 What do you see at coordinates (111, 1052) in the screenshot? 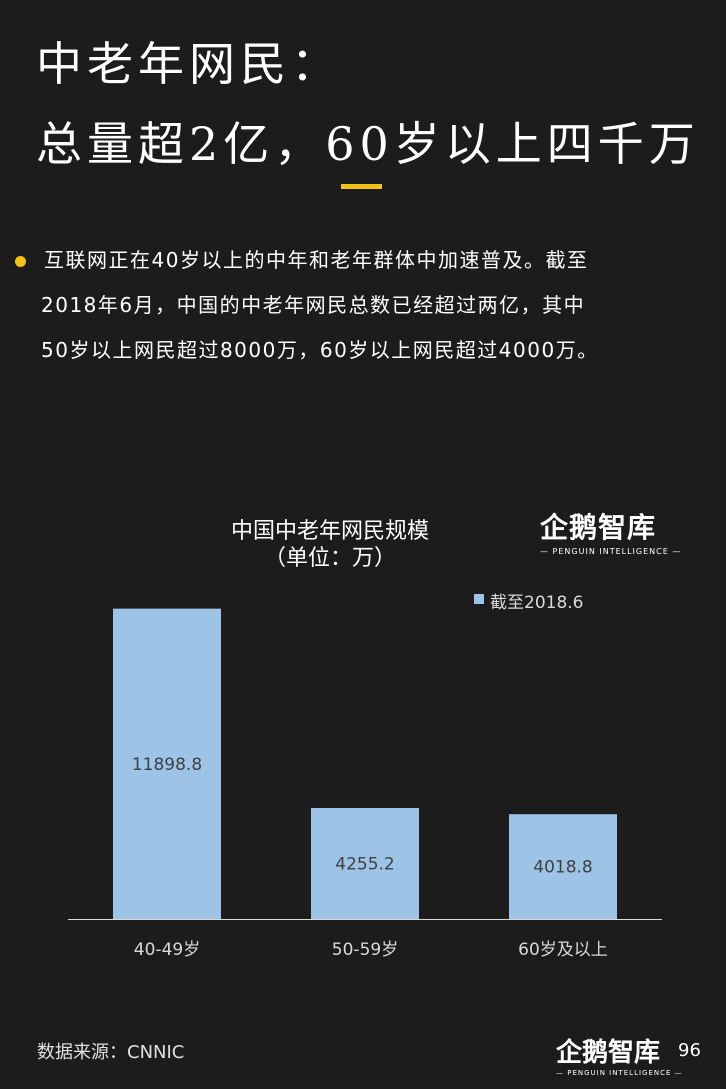
I see `data-source: 数据来源：CNNIC` at bounding box center [111, 1052].